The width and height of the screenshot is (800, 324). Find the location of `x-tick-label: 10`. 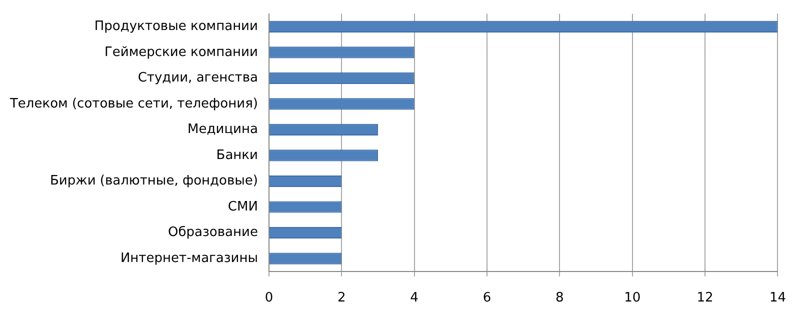

x-tick-label: 10 is located at coordinates (632, 298).